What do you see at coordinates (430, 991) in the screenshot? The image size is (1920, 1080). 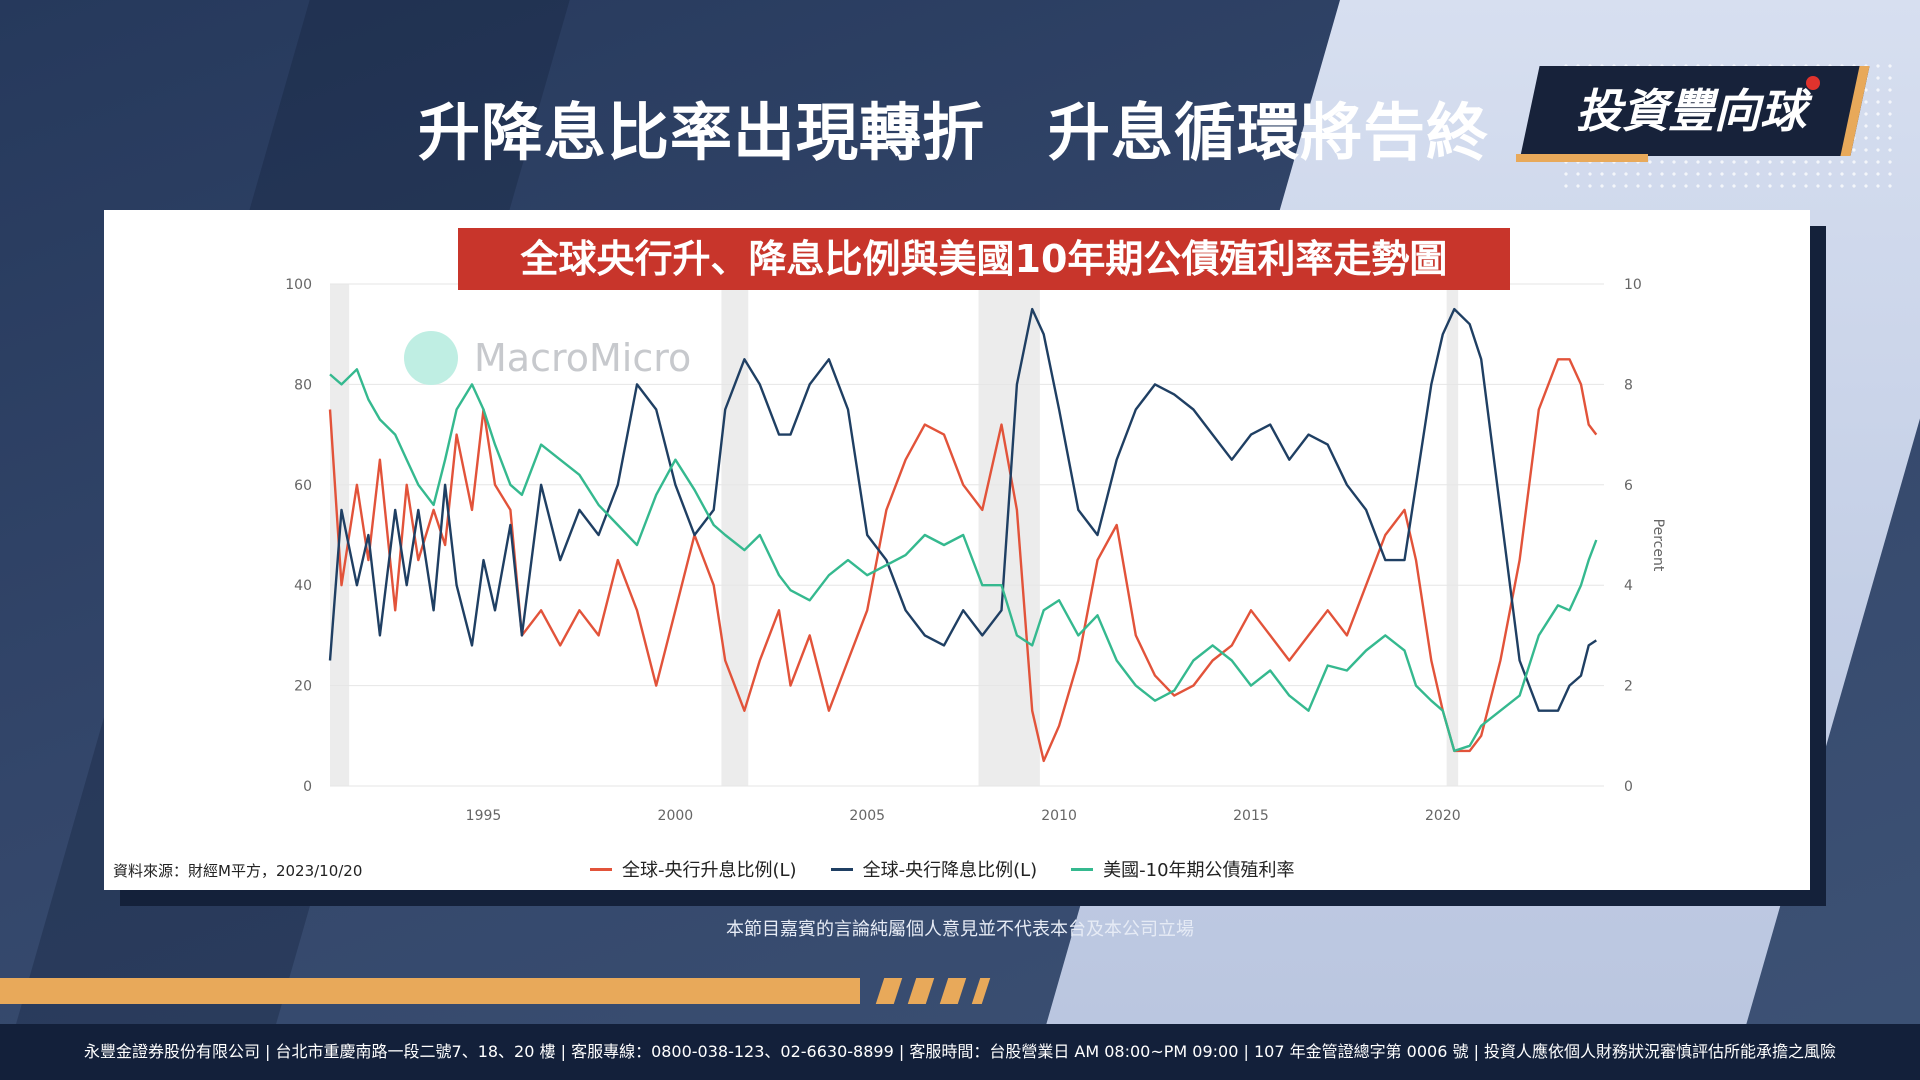 I see `accent-bar` at bounding box center [430, 991].